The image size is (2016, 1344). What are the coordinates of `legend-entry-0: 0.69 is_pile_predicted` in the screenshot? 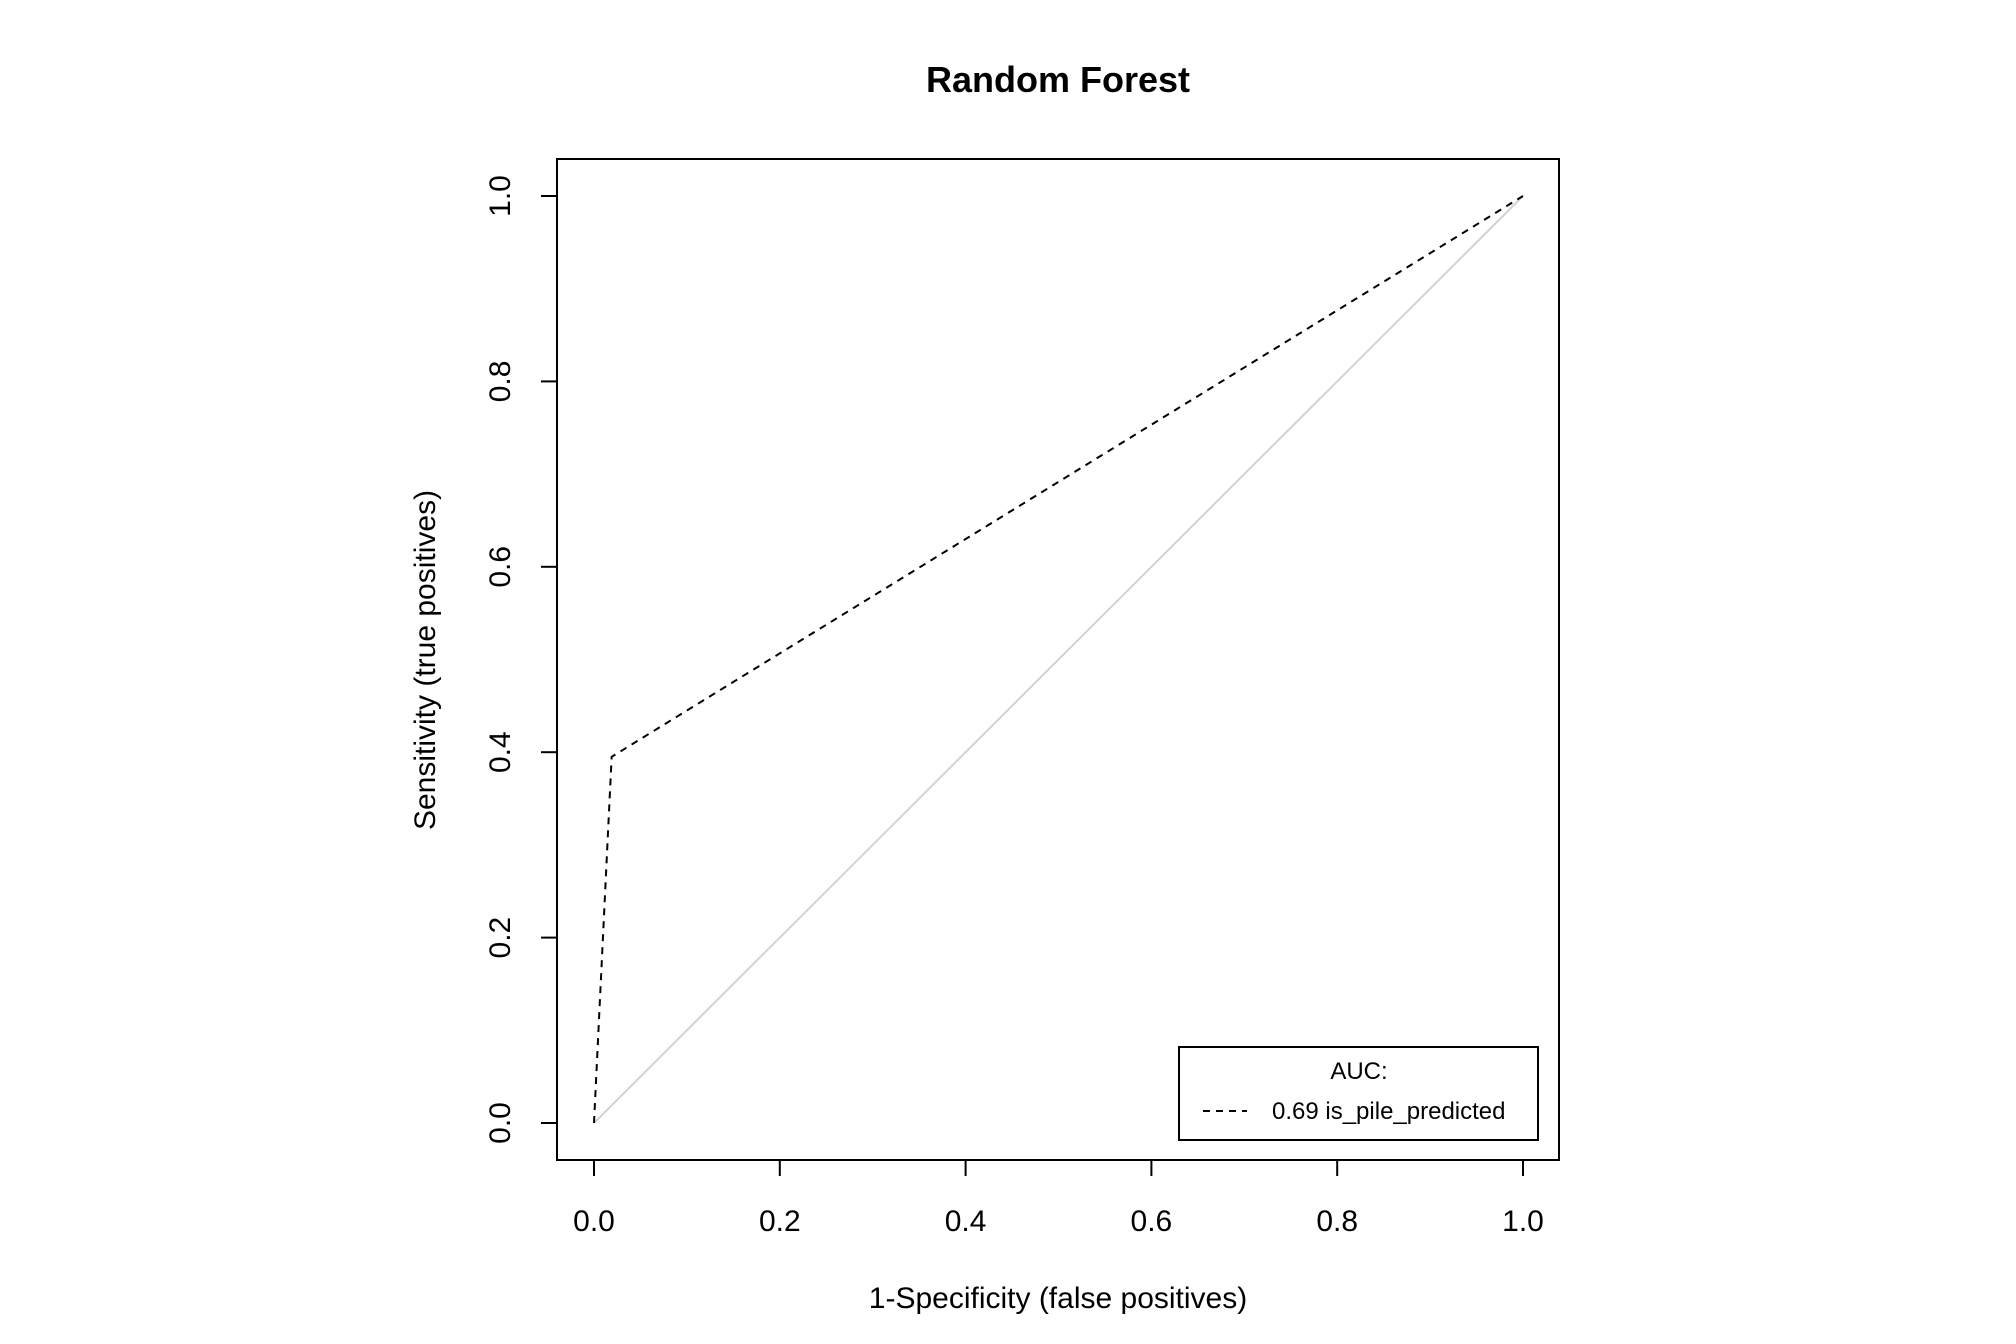 It's located at (1389, 1111).